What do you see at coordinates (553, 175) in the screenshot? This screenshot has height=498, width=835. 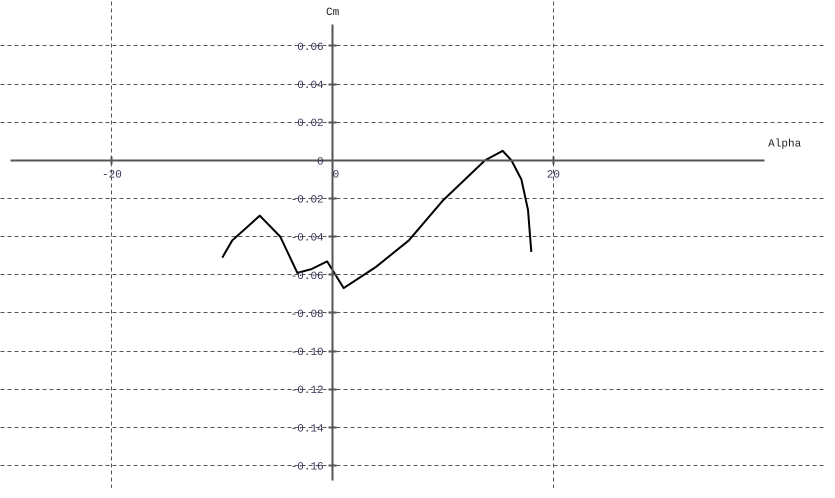 I see `x-tick-label: 20` at bounding box center [553, 175].